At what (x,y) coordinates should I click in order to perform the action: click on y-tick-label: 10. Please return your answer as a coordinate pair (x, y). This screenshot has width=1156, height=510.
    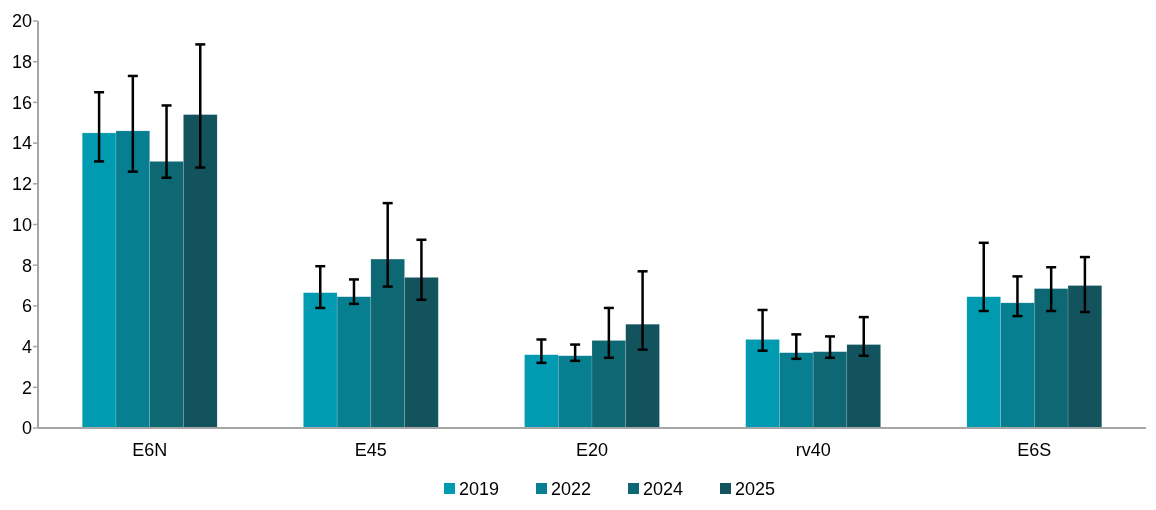
    Looking at the image, I should click on (21, 224).